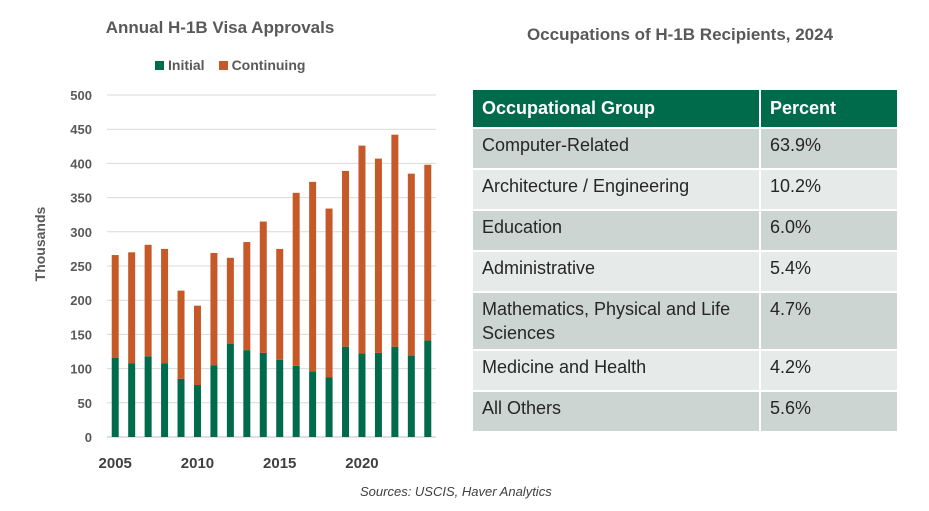 This screenshot has height=511, width=929. What do you see at coordinates (411, 396) in the screenshot?
I see `bar-initial-2023` at bounding box center [411, 396].